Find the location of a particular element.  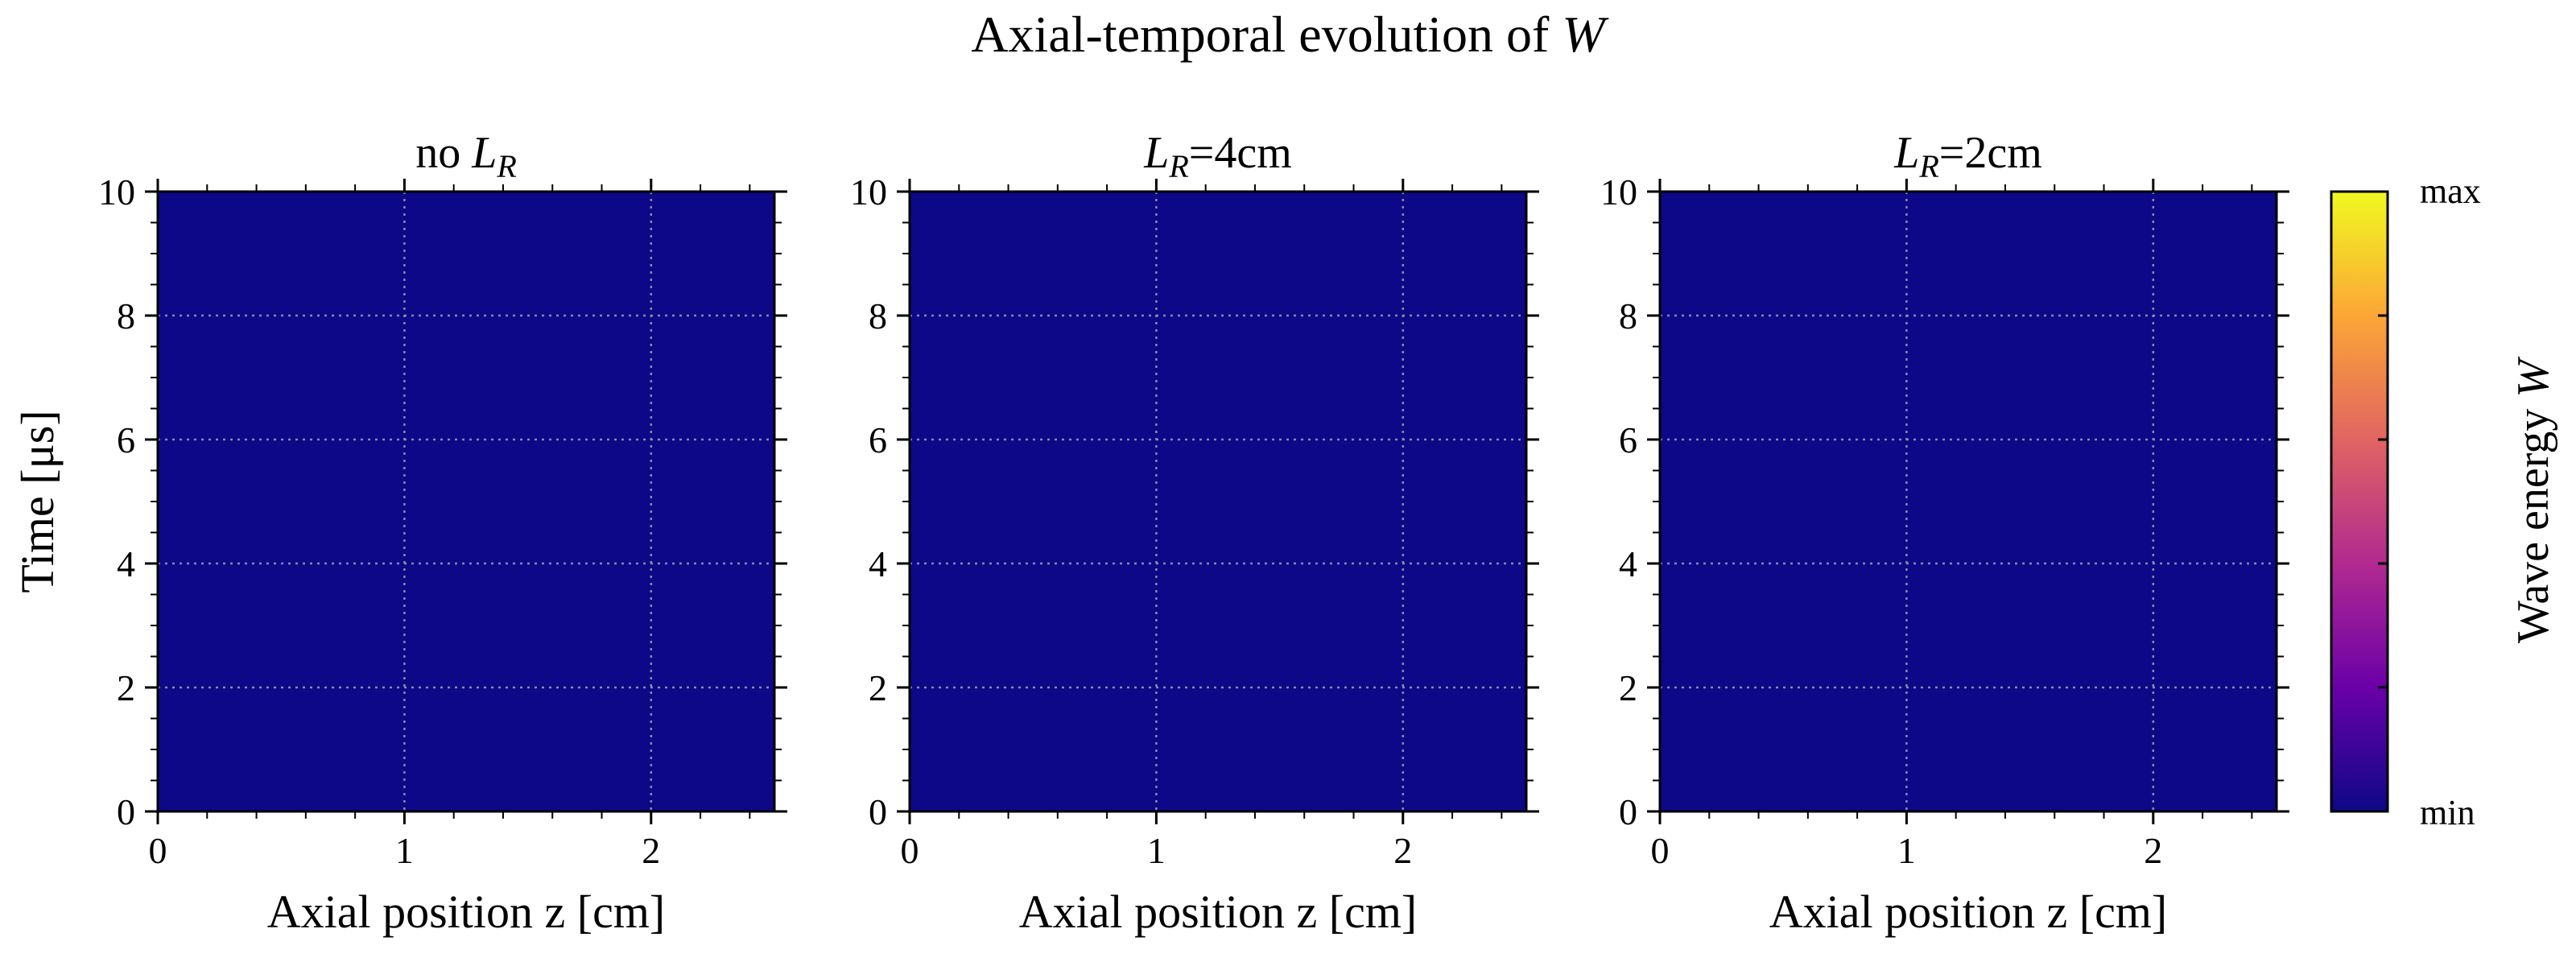

panel-title: no LR is located at coordinates (466, 156).